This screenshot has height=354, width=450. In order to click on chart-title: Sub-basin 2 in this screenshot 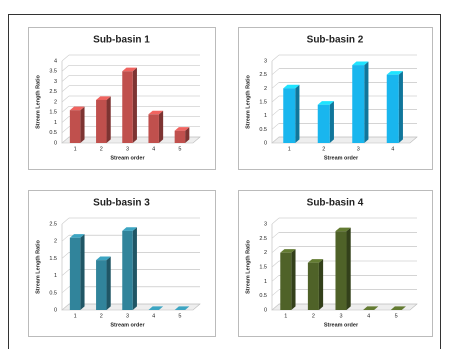, I will do `click(335, 40)`.